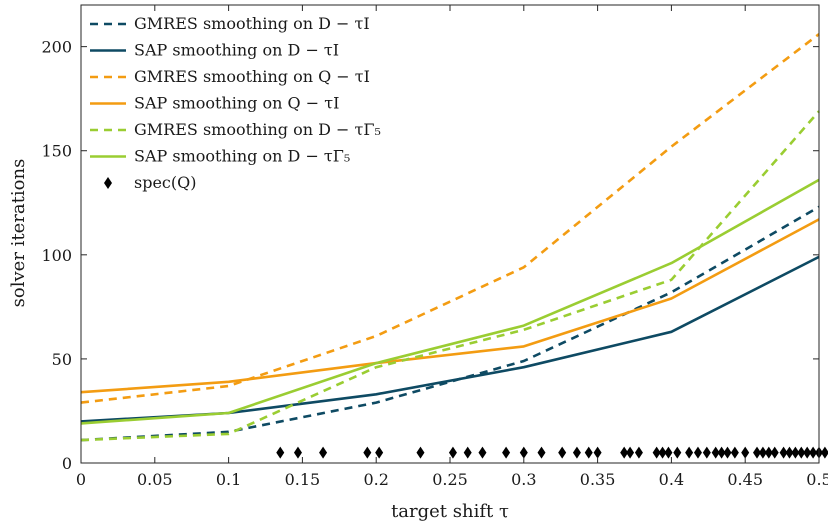 Image resolution: width=828 pixels, height=529 pixels. What do you see at coordinates (252, 23) in the screenshot?
I see `legend-label: GMRES smoothing on D − τI` at bounding box center [252, 23].